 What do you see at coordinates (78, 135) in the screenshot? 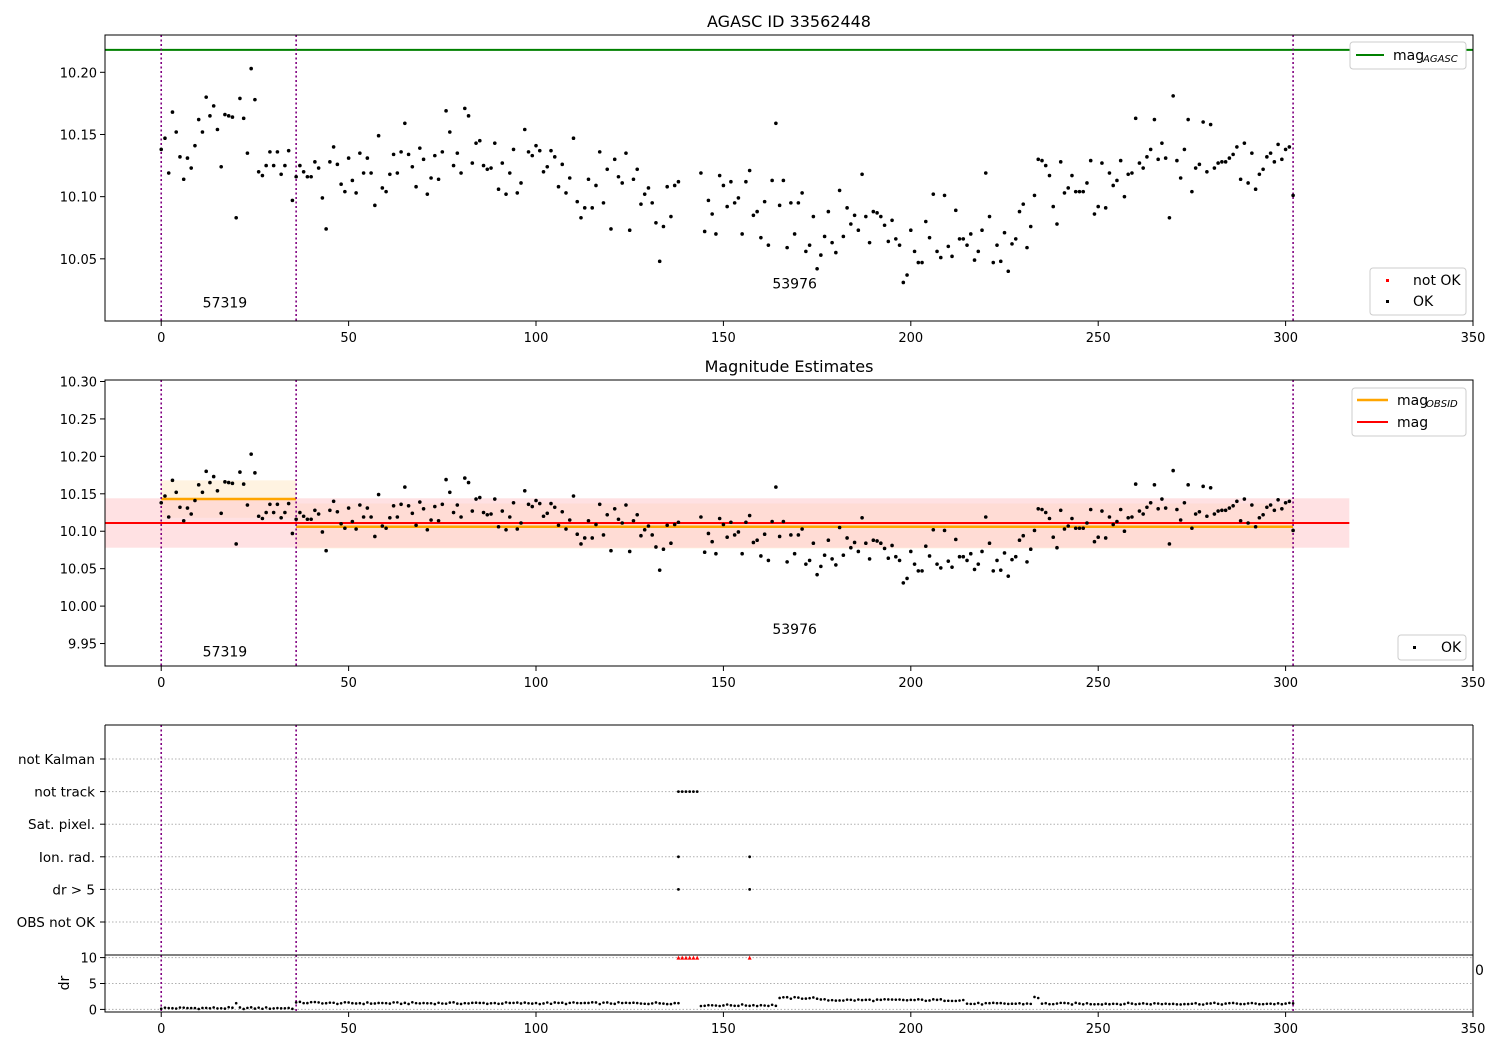
I see `y-tick-label: 10.15` at bounding box center [78, 135].